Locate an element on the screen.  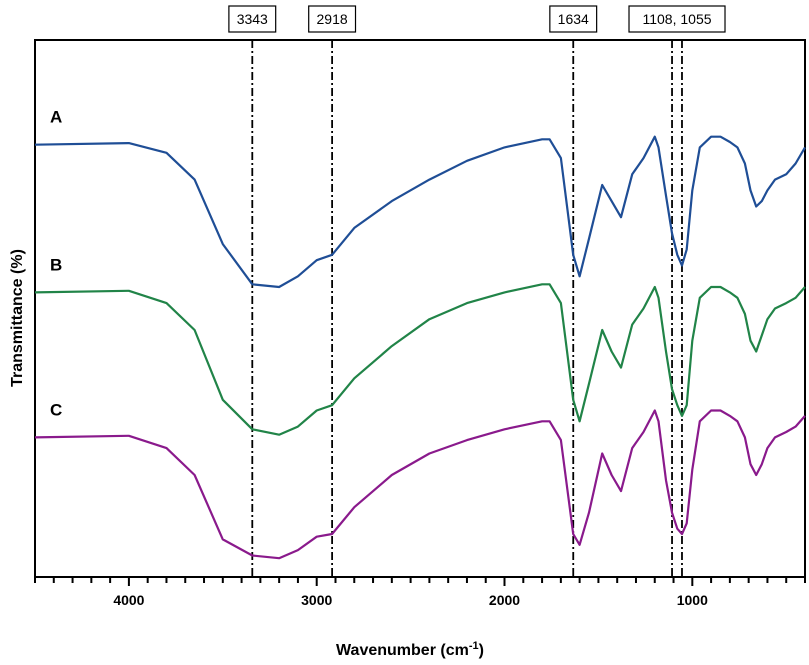
x-axis: 4000 3000 2000 1000 is located at coordinates (420, 592).